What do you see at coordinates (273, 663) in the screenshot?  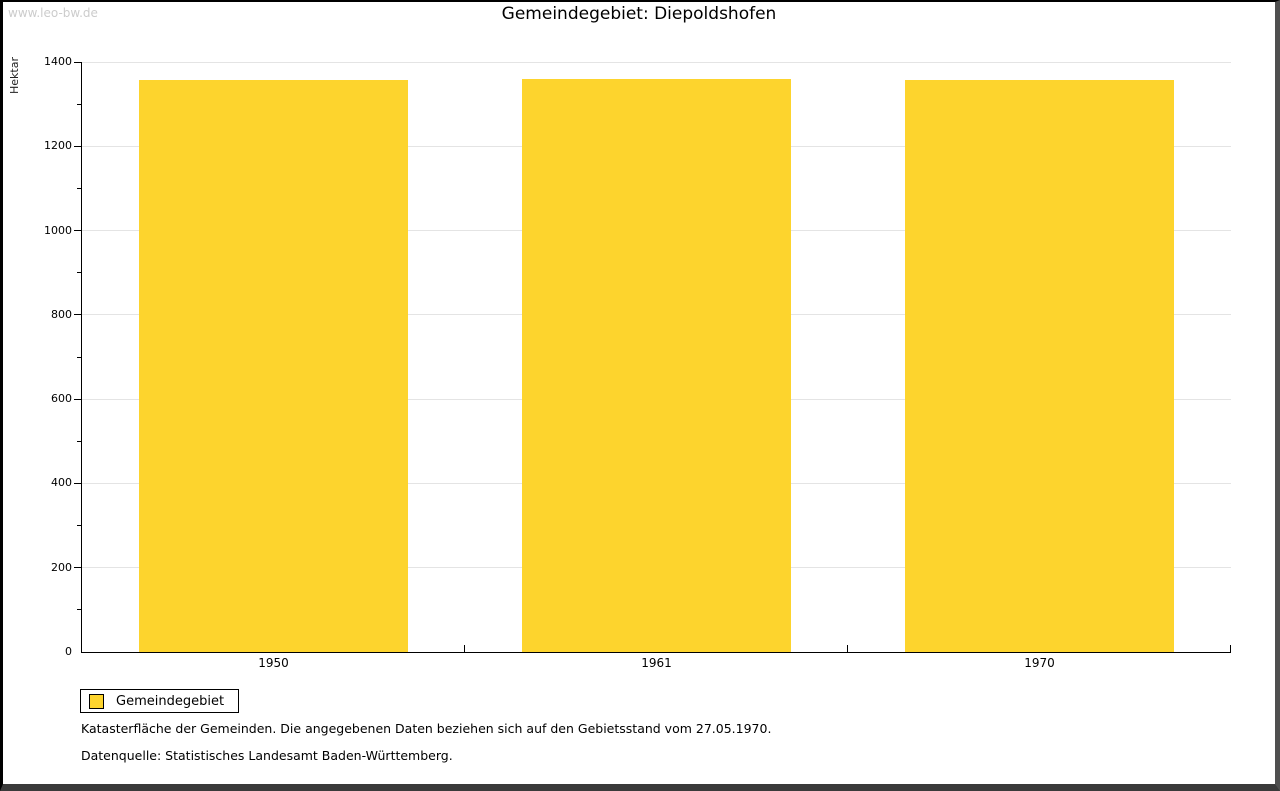 I see `x-category-label-1950: 1950` at bounding box center [273, 663].